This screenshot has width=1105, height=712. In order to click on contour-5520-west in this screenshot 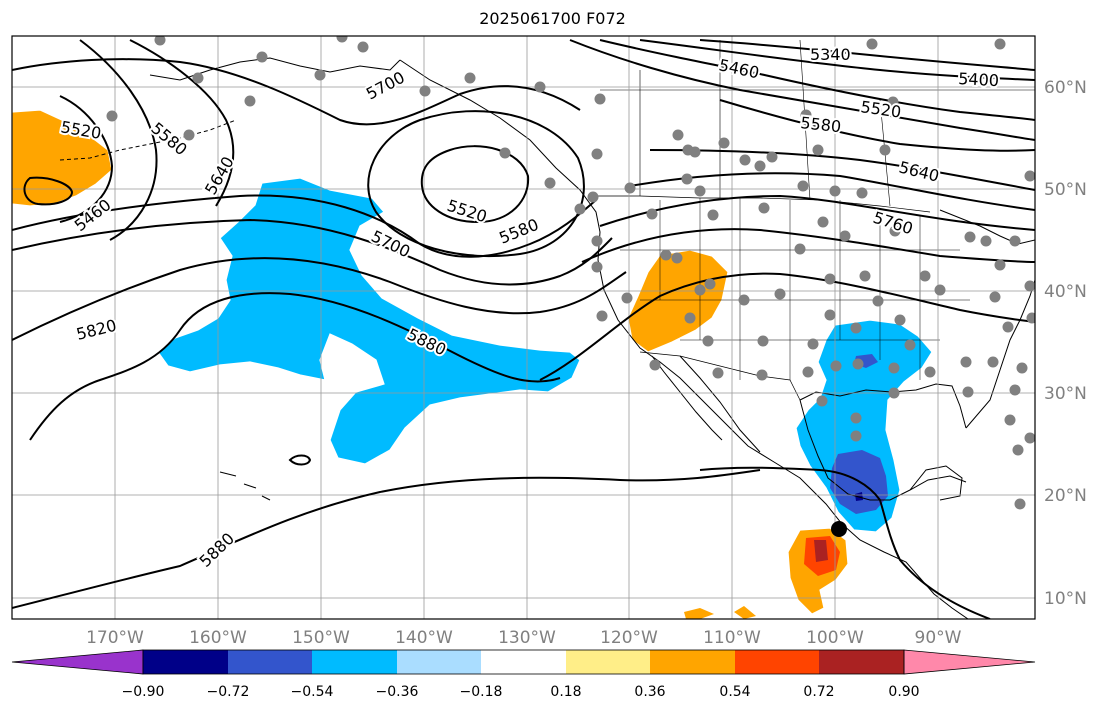, I will do `click(86, 159)`.